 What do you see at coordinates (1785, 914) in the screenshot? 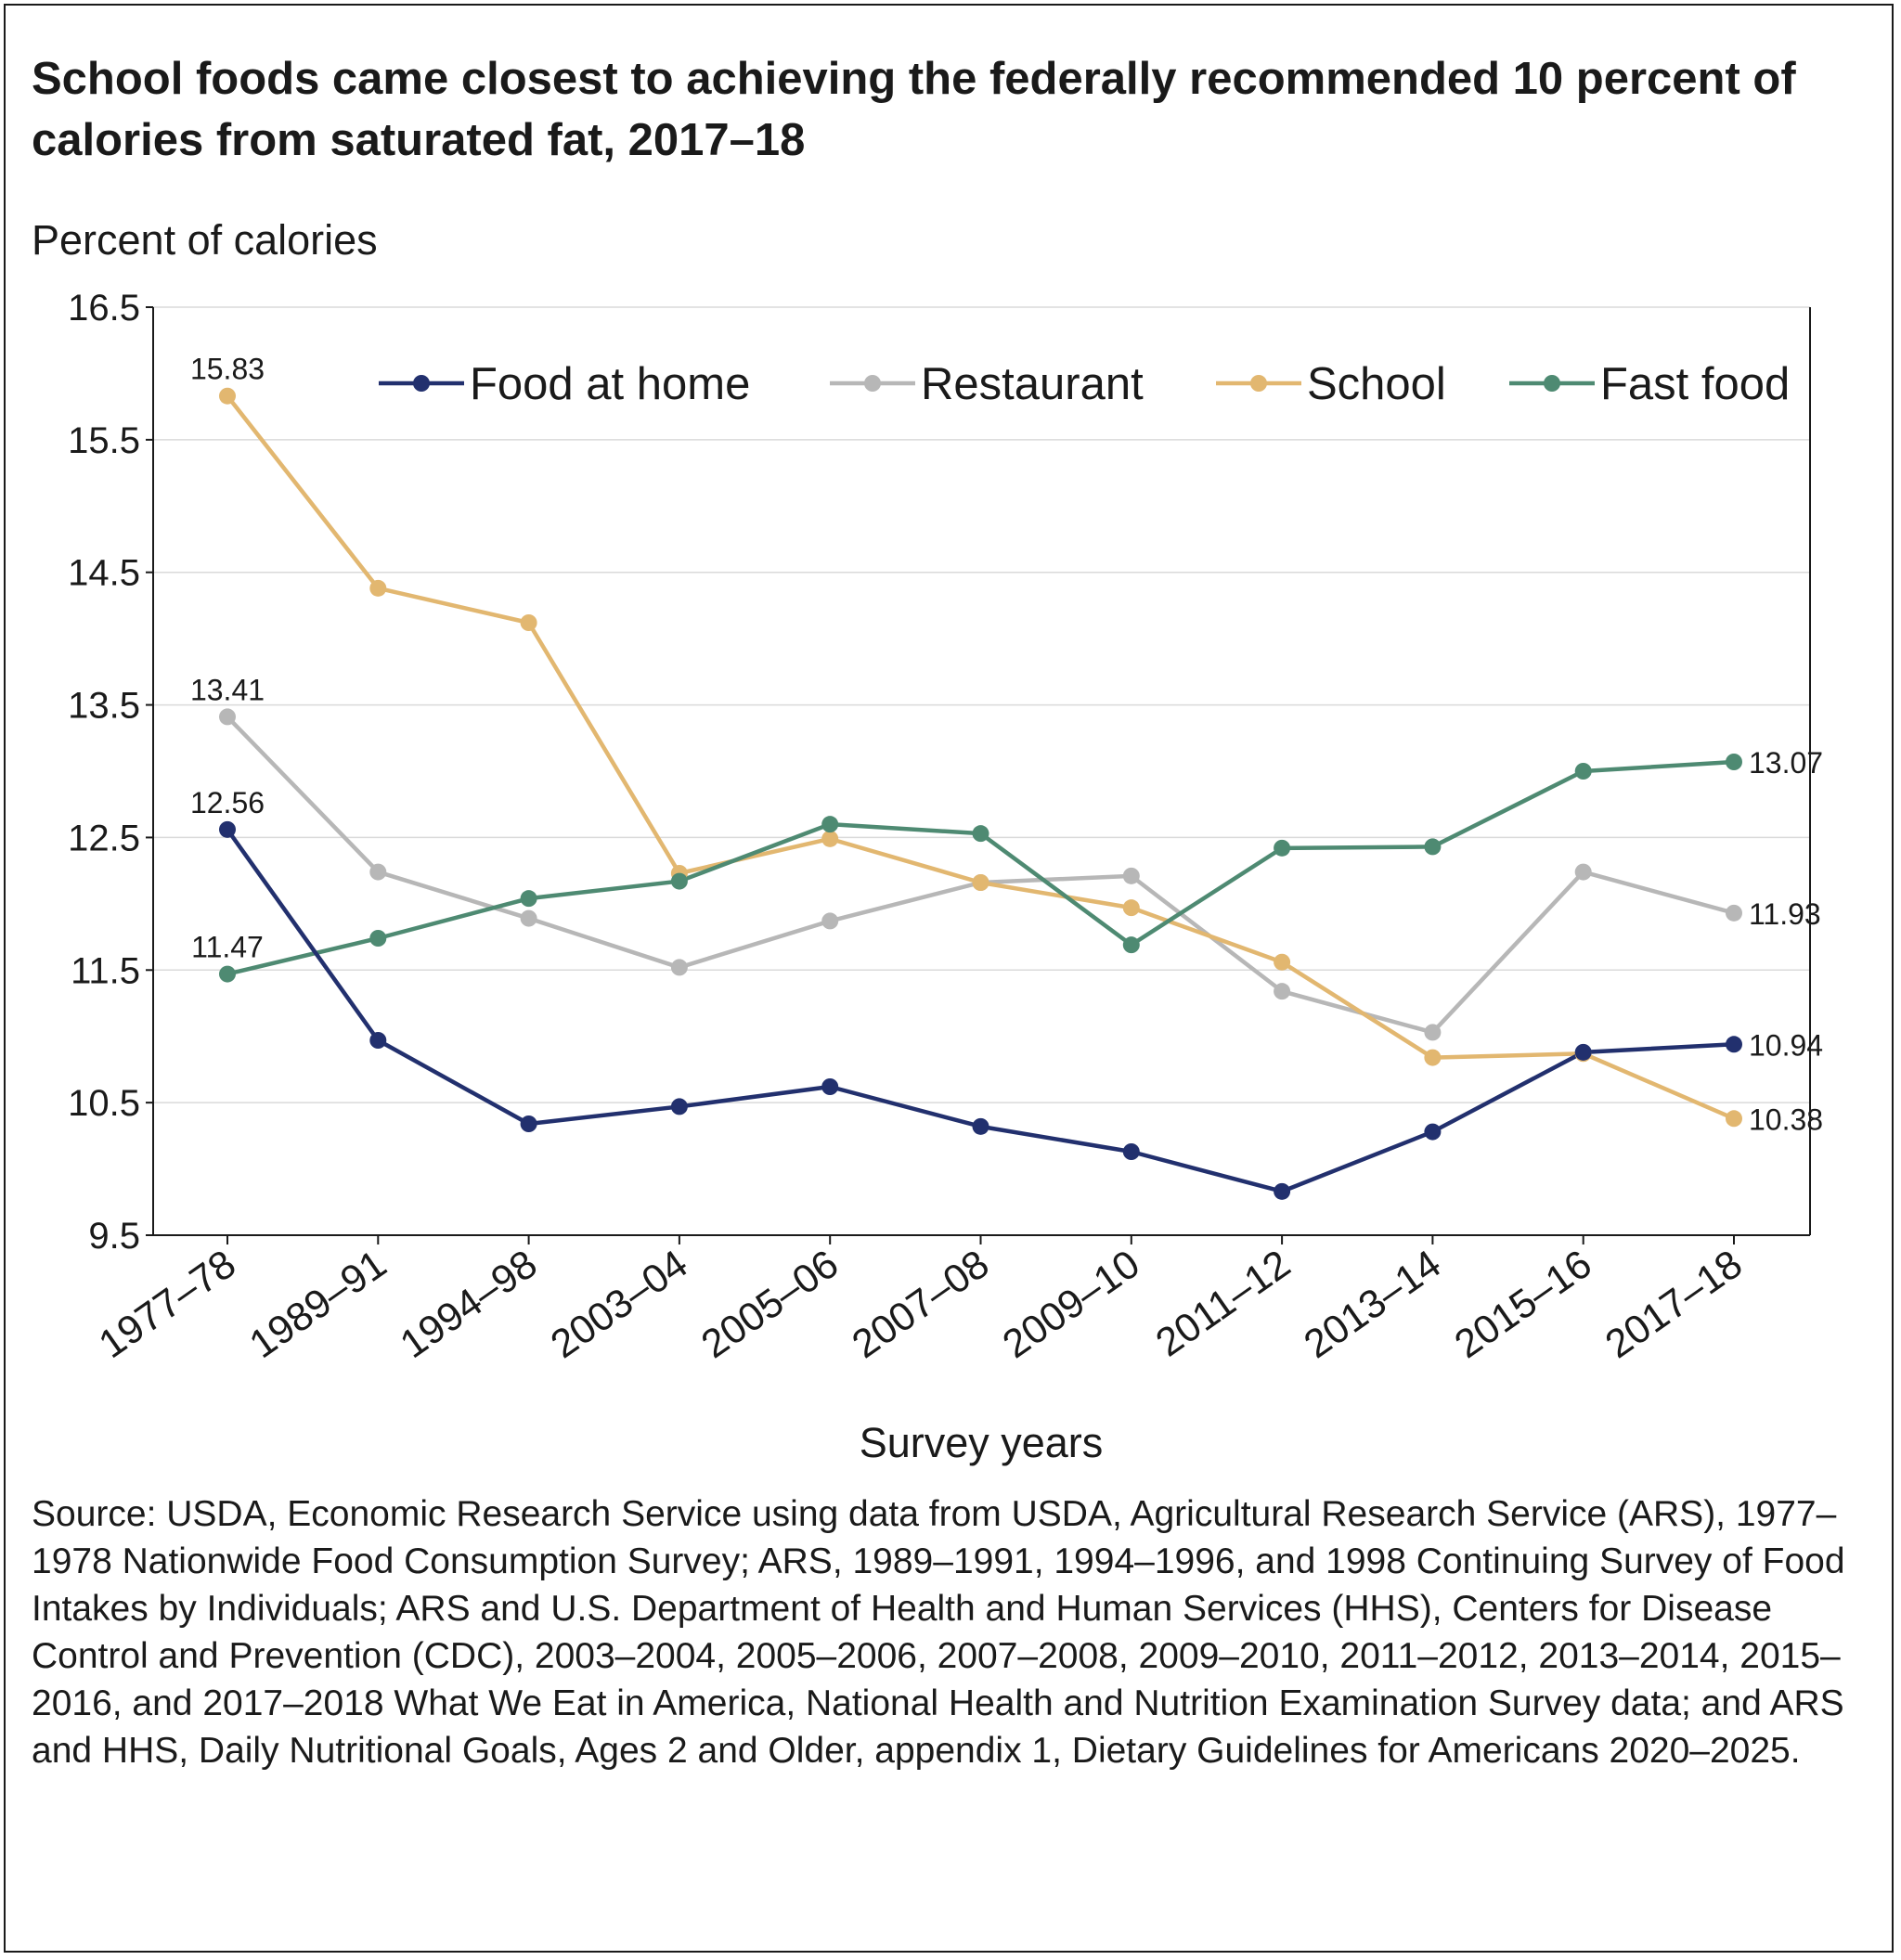
I see `restaurant-data-label: 11.93` at bounding box center [1785, 914].